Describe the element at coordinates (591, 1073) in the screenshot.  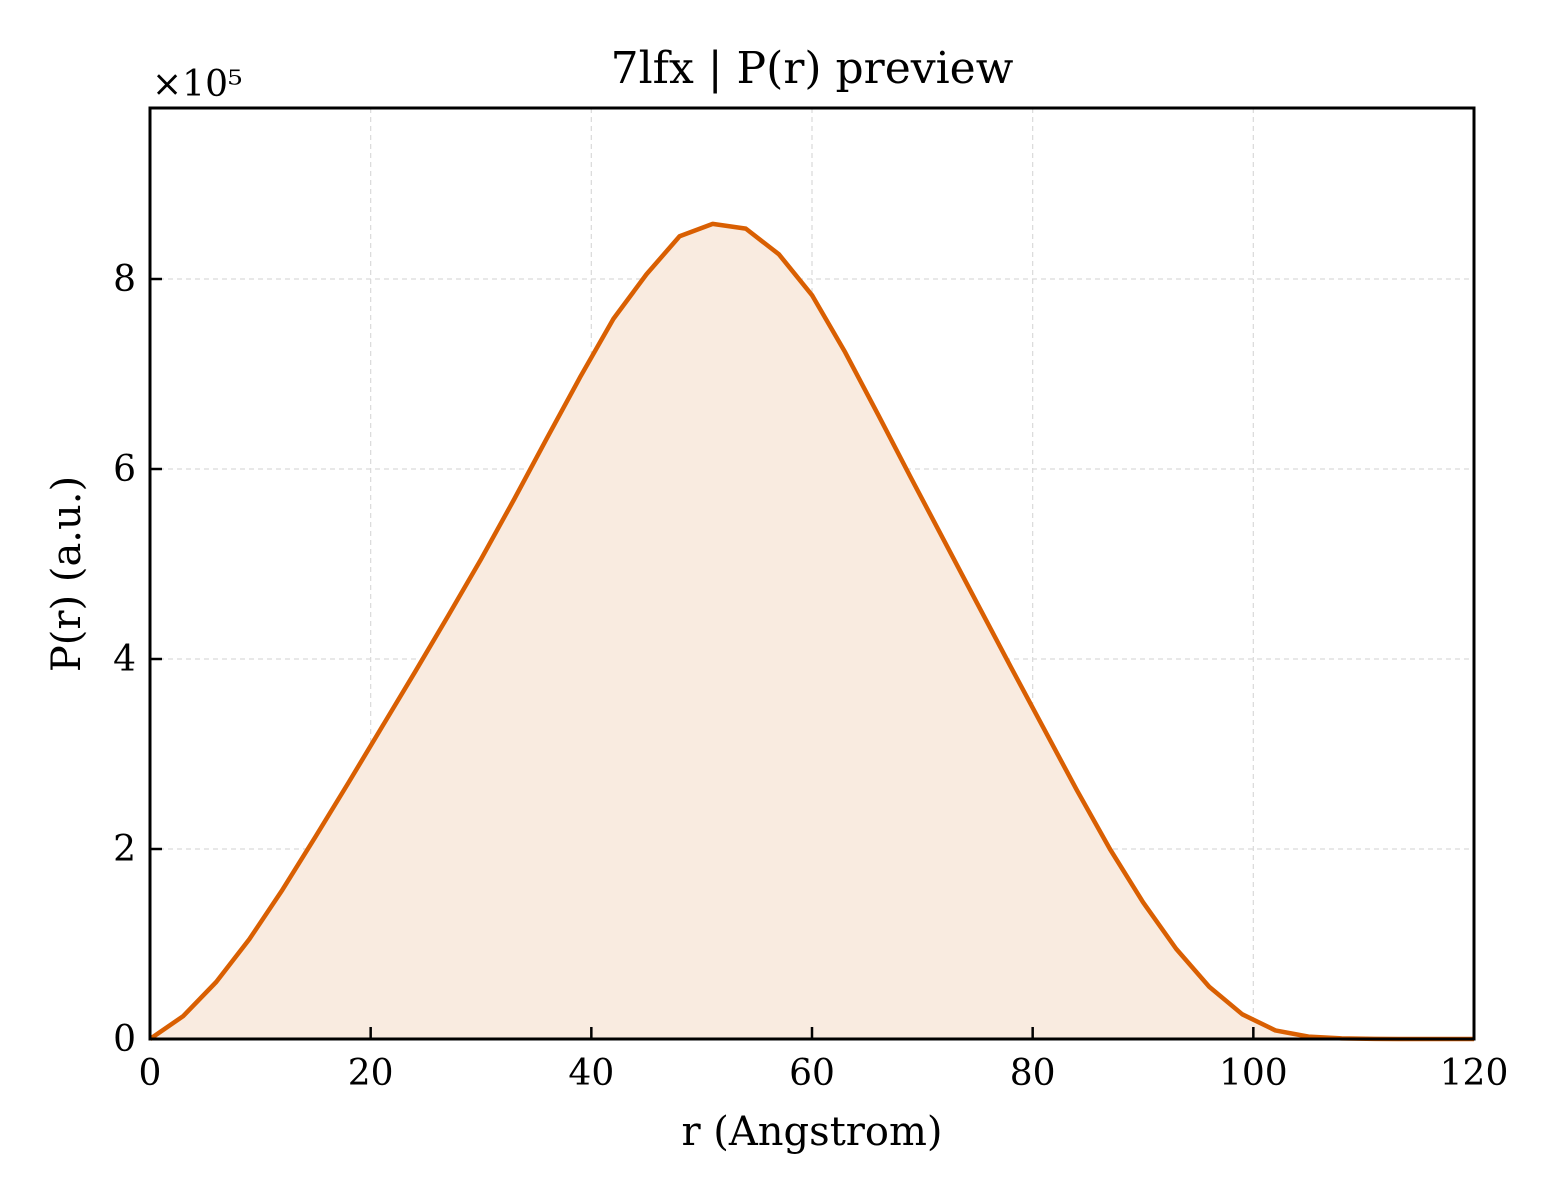
I see `x-tick-label: 40` at that location.